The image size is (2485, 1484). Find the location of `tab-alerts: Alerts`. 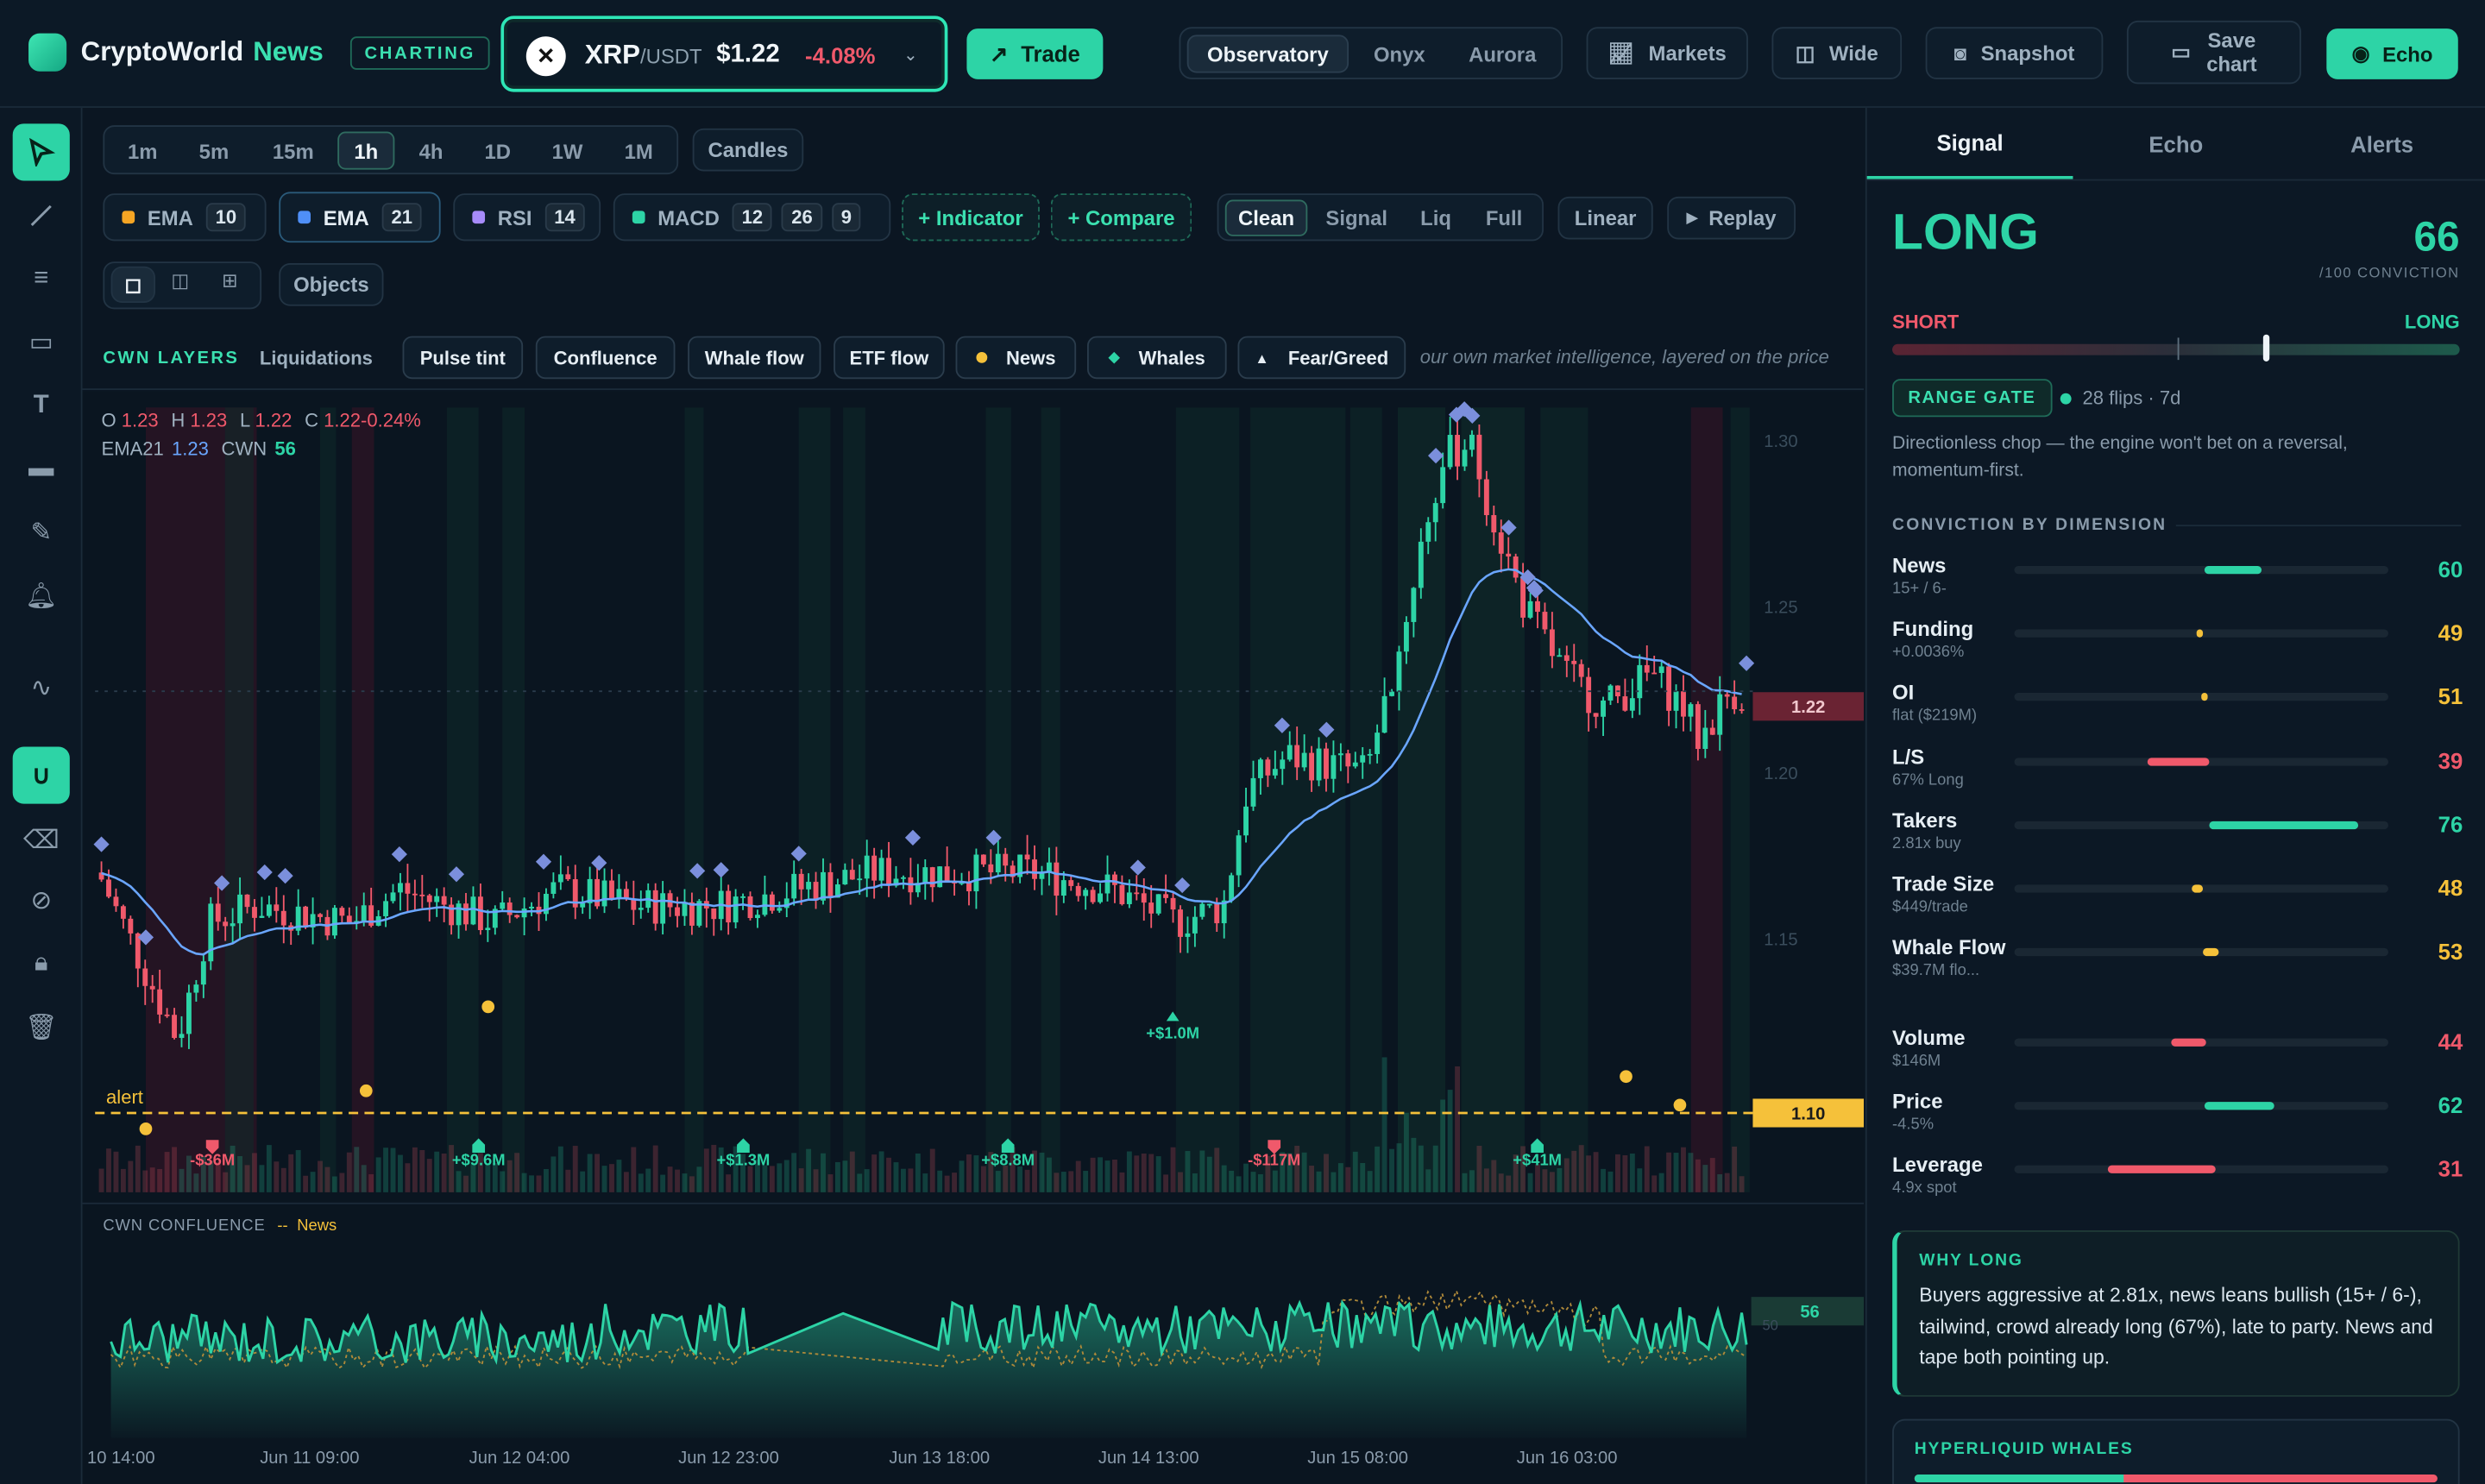

tab-alerts: Alerts is located at coordinates (2382, 143).